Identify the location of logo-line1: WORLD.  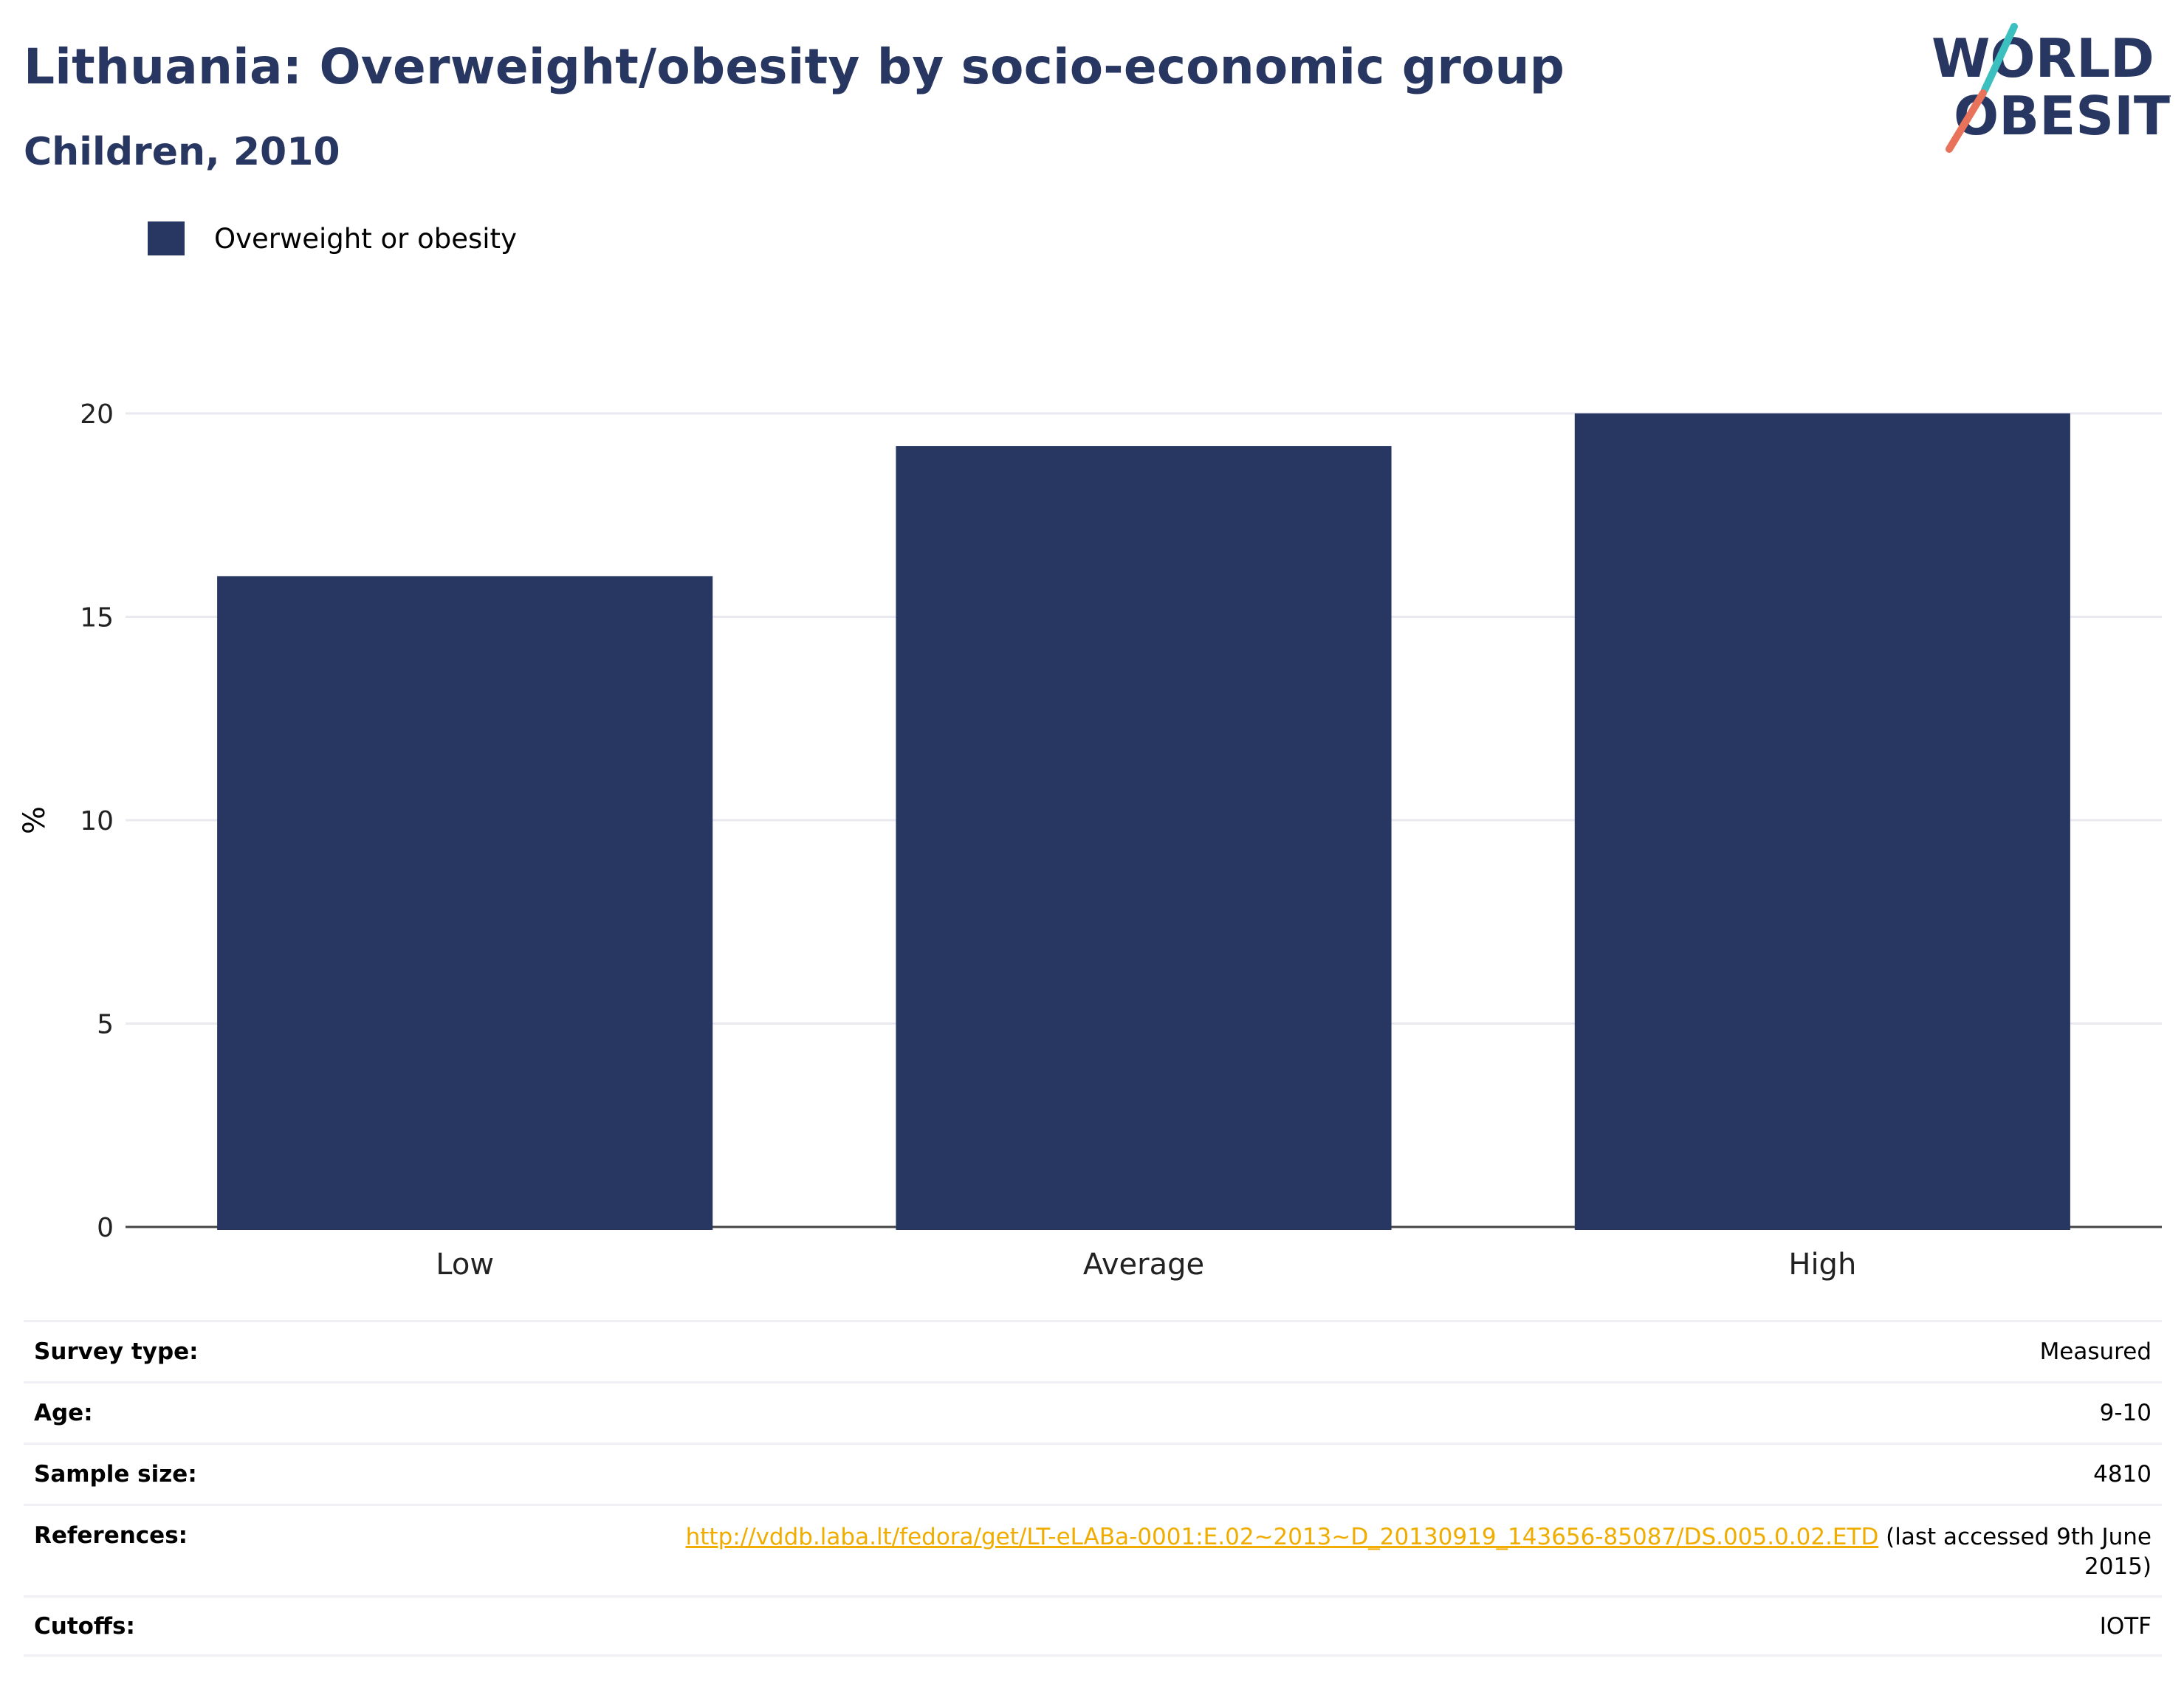
(2043, 58).